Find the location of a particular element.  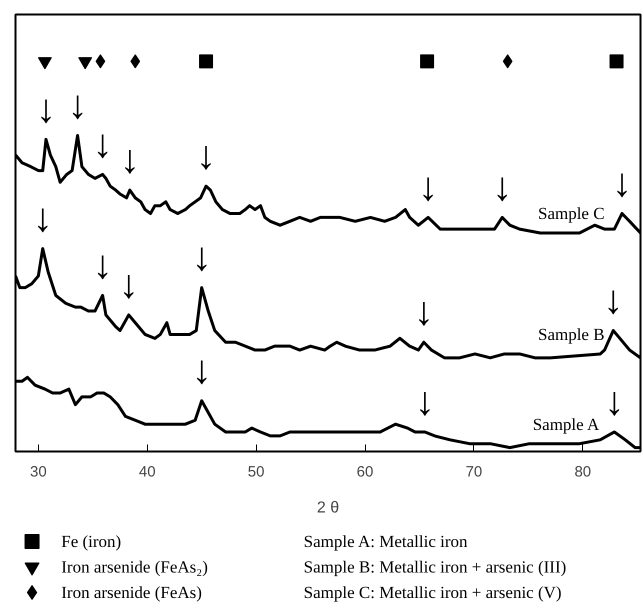

x-tick-label: 70 is located at coordinates (474, 472).